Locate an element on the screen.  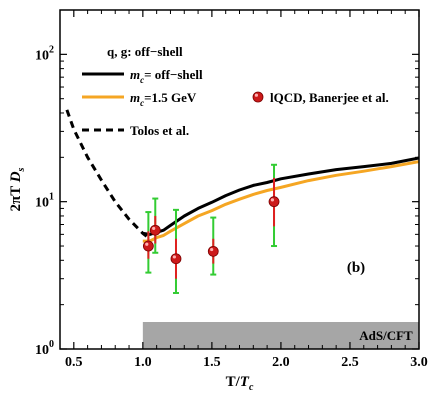
legend-lqcd-marker is located at coordinates (258, 97).